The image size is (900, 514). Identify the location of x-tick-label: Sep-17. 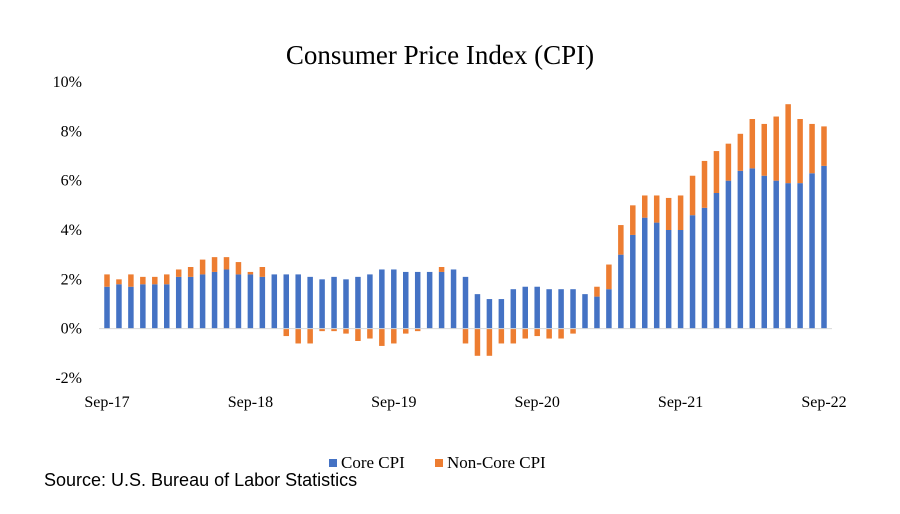
(106, 402).